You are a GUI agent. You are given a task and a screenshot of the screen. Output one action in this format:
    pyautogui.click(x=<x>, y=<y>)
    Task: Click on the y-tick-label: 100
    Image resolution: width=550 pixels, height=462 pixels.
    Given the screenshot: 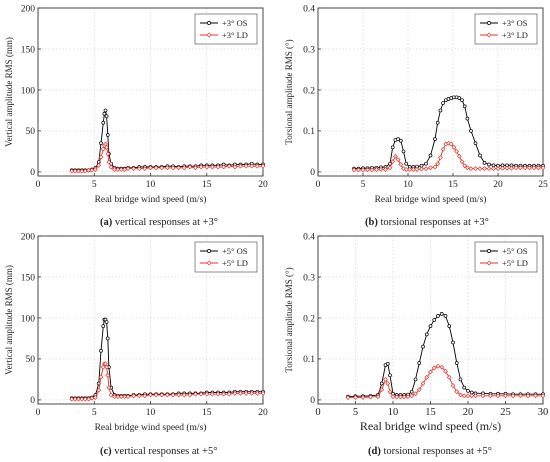 What is the action you would take?
    pyautogui.click(x=28, y=319)
    